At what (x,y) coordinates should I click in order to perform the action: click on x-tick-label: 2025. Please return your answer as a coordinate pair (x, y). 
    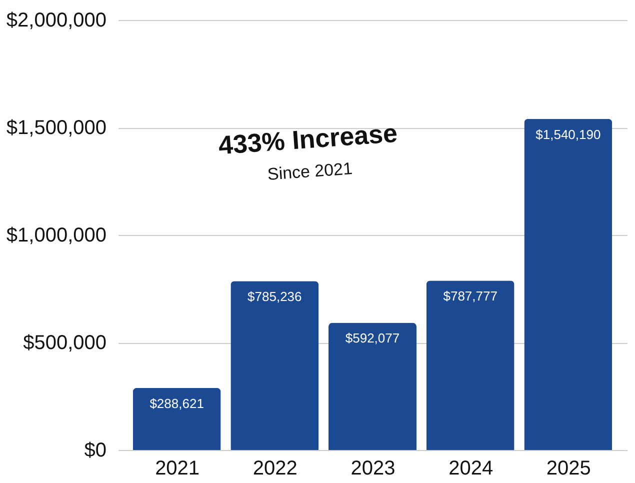
    Looking at the image, I should click on (568, 469).